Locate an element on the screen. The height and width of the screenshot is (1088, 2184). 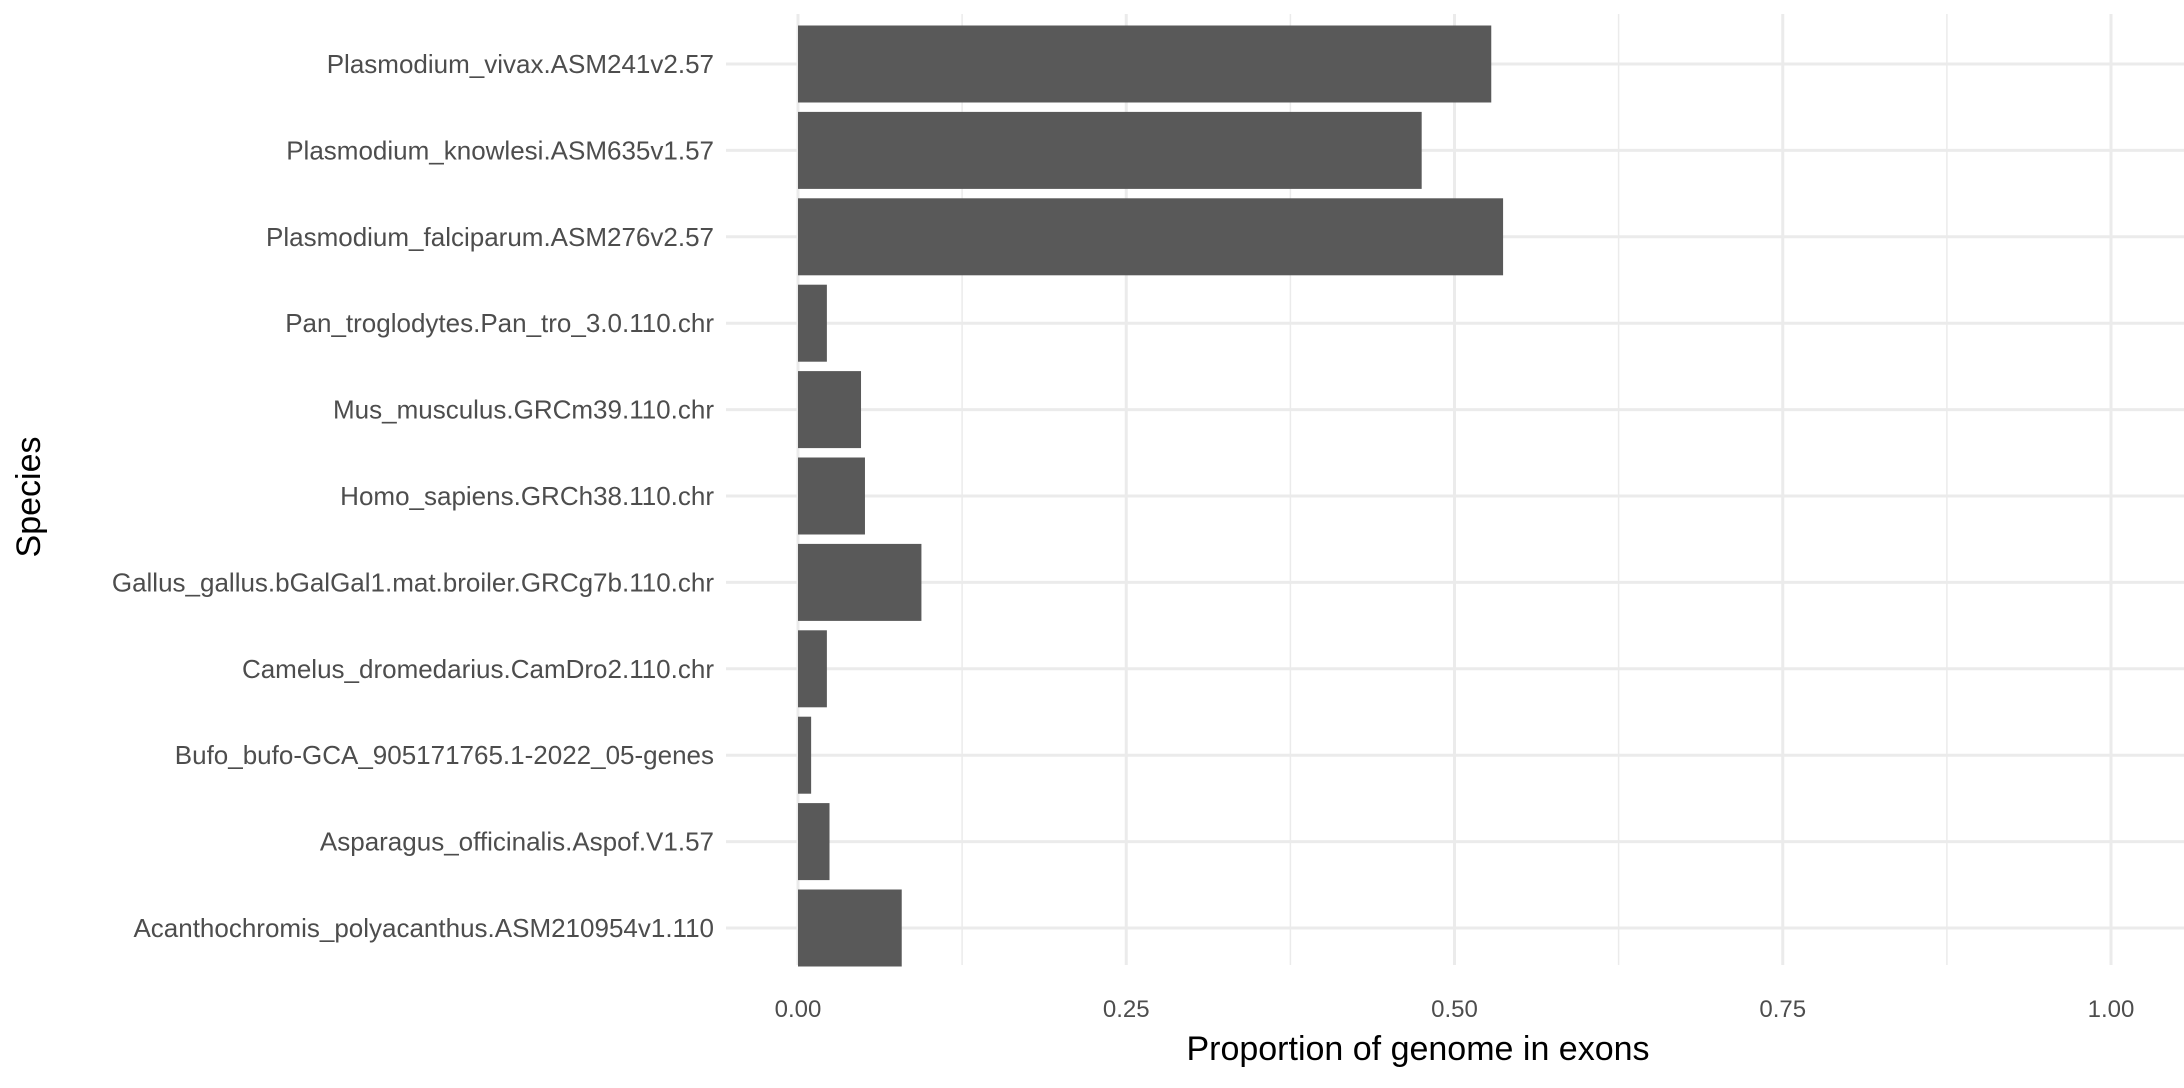
category-label: Mus_musculus.GRCm39.110.chr is located at coordinates (523, 410).